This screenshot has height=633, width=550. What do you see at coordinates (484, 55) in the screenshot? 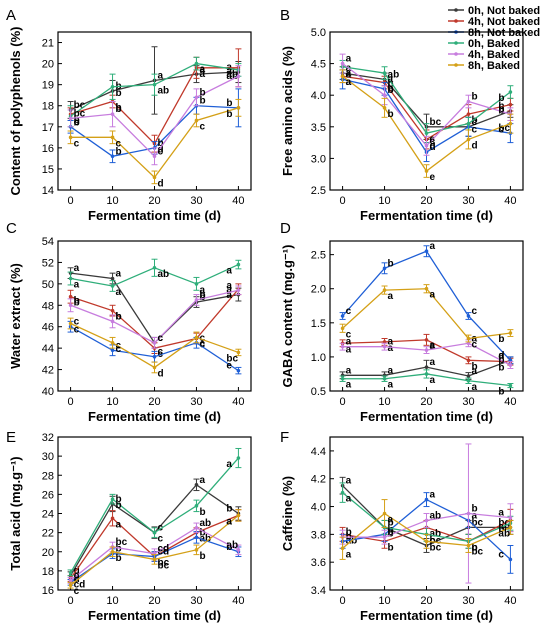
I see `legend-item: 4h, Baked` at bounding box center [484, 55].